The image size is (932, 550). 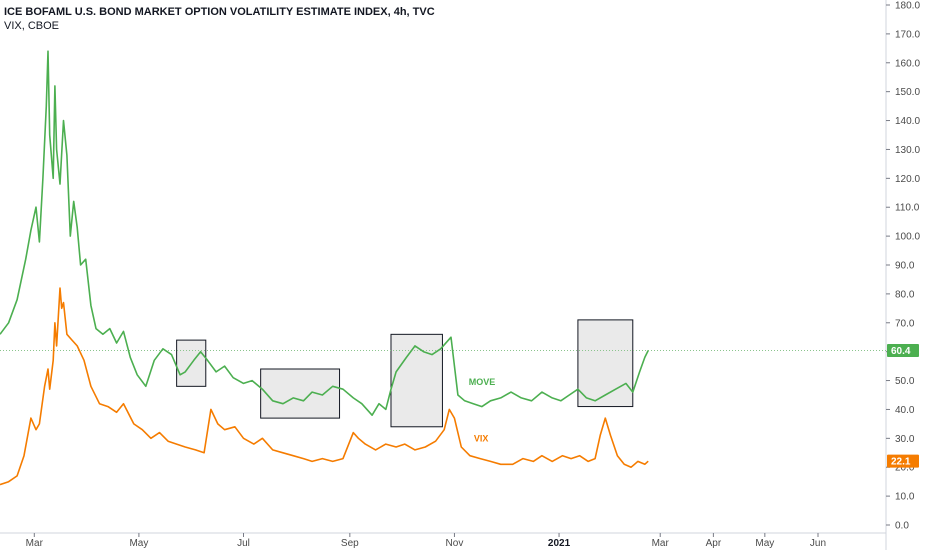 What do you see at coordinates (907, 121) in the screenshot?
I see `price-tick-label: 140.0` at bounding box center [907, 121].